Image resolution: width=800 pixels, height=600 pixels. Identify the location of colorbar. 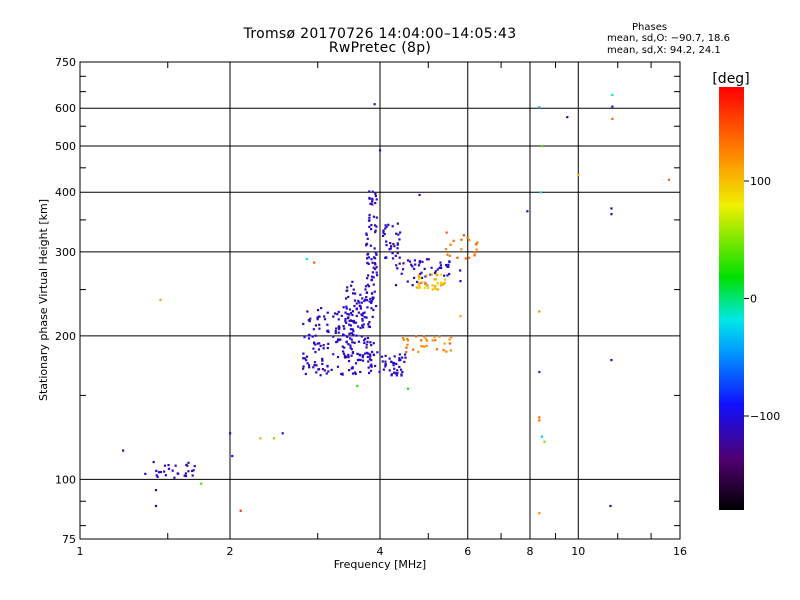
(731, 298).